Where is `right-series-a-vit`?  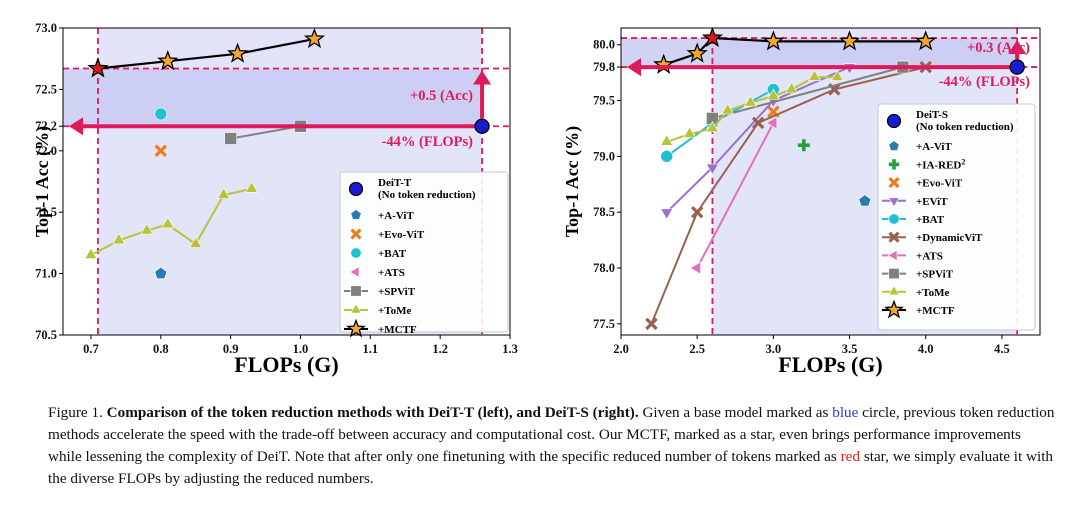
right-series-a-vit is located at coordinates (865, 200).